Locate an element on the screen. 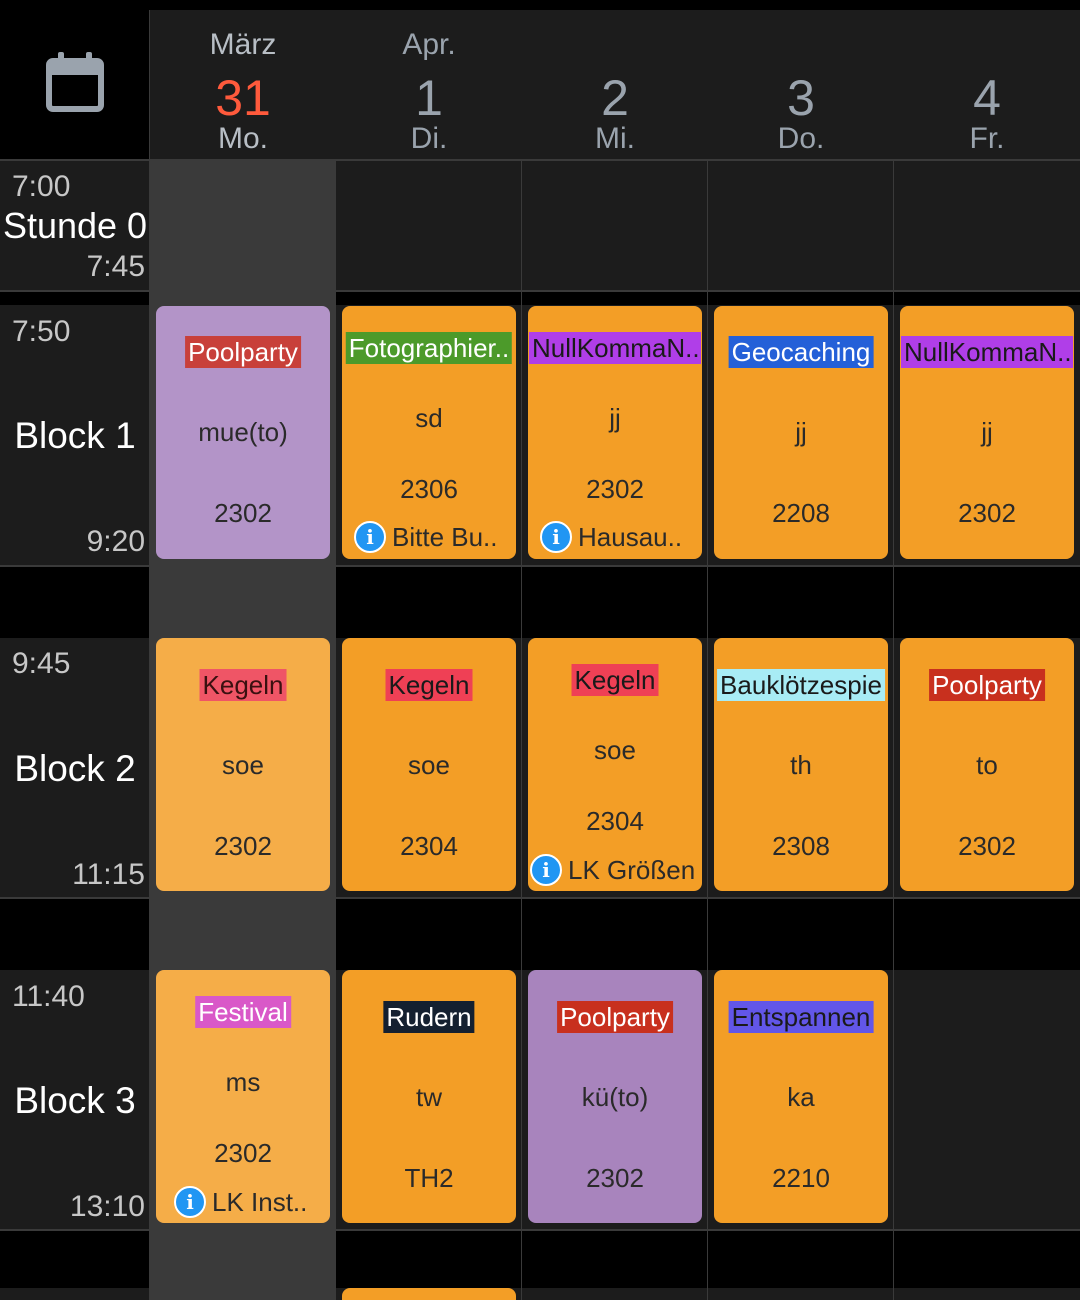  lesson-card: Poolparty mue(to) 2302 is located at coordinates (243, 432).